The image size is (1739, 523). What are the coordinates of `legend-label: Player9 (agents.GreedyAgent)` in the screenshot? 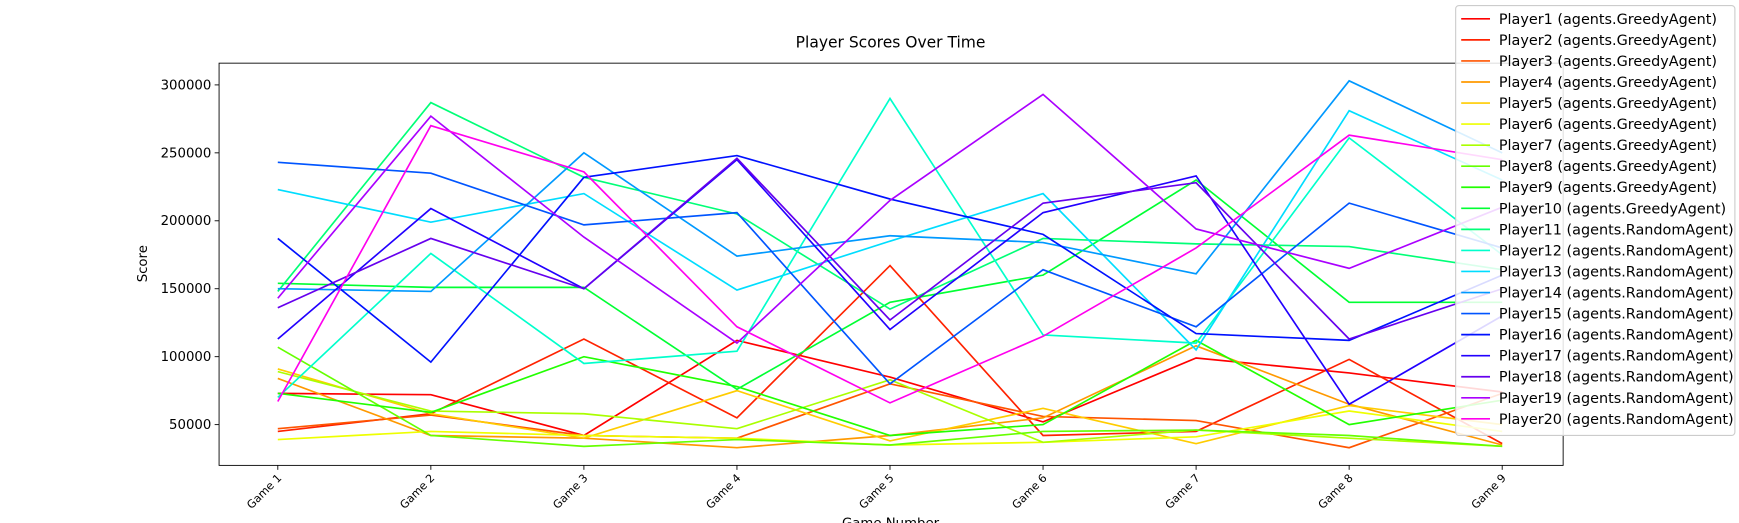 It's located at (1608, 188).